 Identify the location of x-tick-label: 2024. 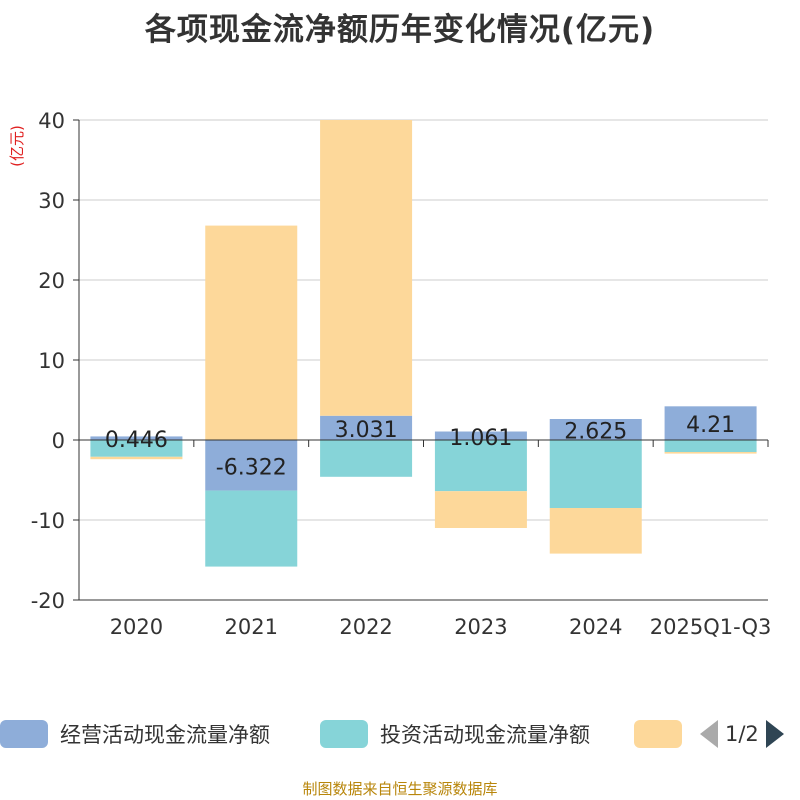
(595, 627).